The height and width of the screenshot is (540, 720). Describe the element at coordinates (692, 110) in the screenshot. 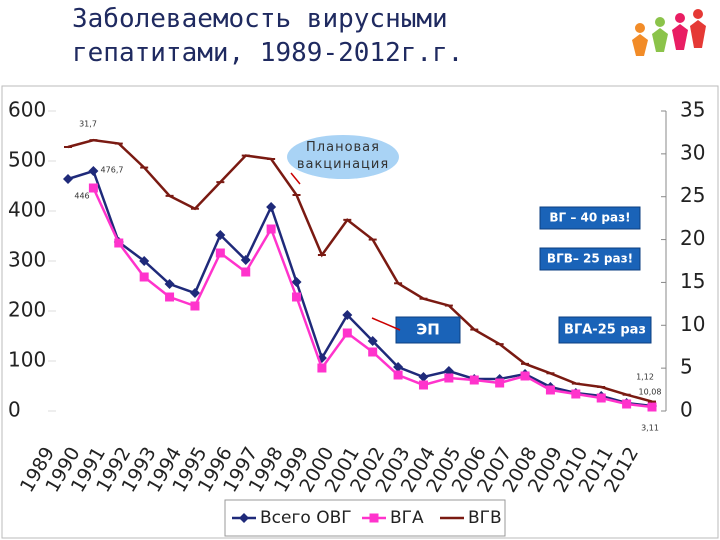

I see `y2-tick-label: 35` at that location.